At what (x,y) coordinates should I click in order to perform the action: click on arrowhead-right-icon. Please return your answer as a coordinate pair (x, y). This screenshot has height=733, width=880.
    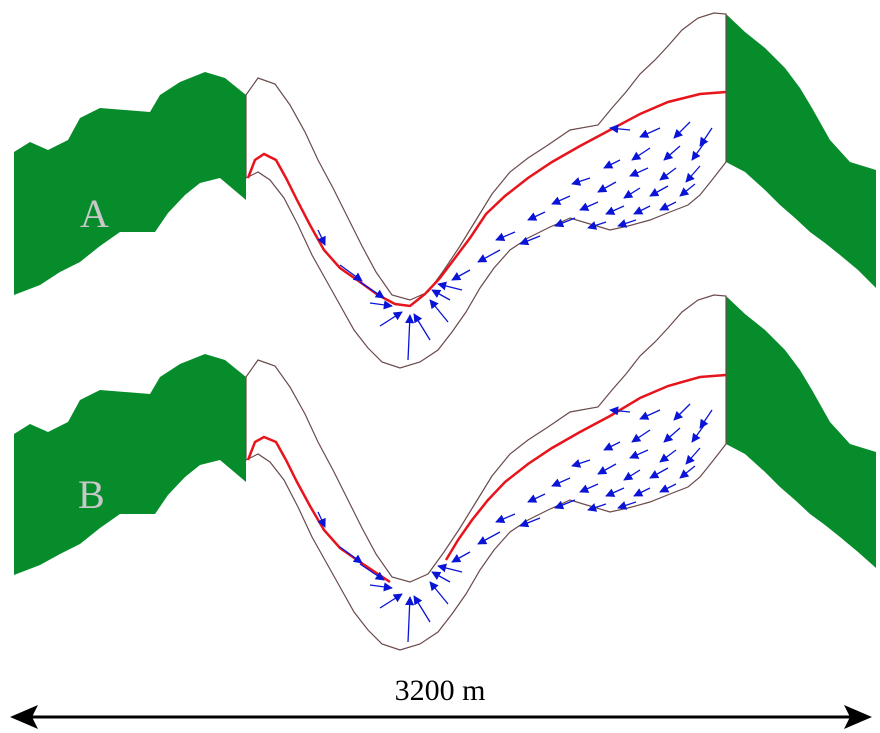
    Looking at the image, I should click on (858, 717).